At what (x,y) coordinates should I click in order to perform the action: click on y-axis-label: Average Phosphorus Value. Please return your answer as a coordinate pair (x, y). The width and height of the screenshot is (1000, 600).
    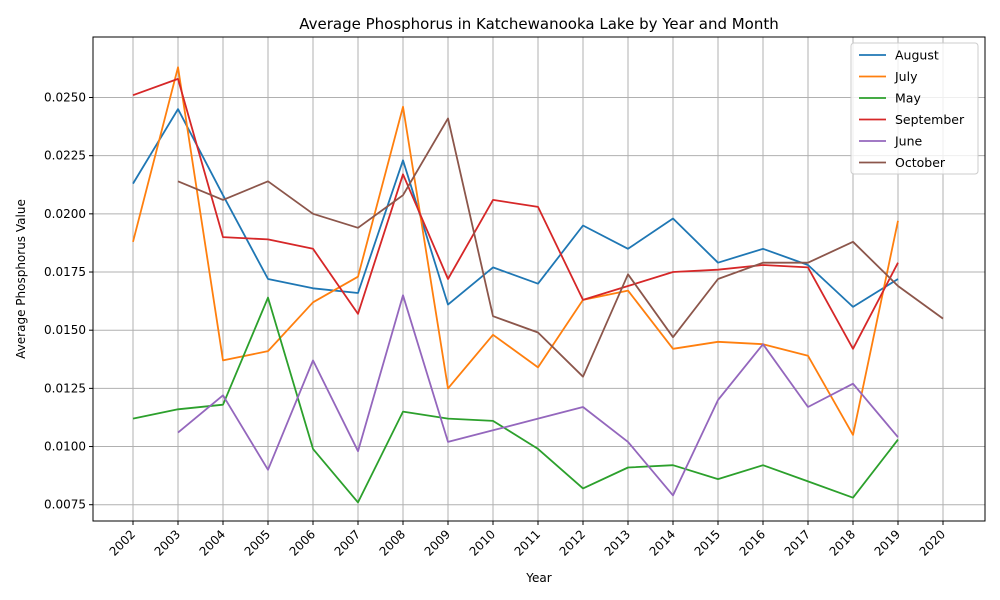
    Looking at the image, I should click on (21, 279).